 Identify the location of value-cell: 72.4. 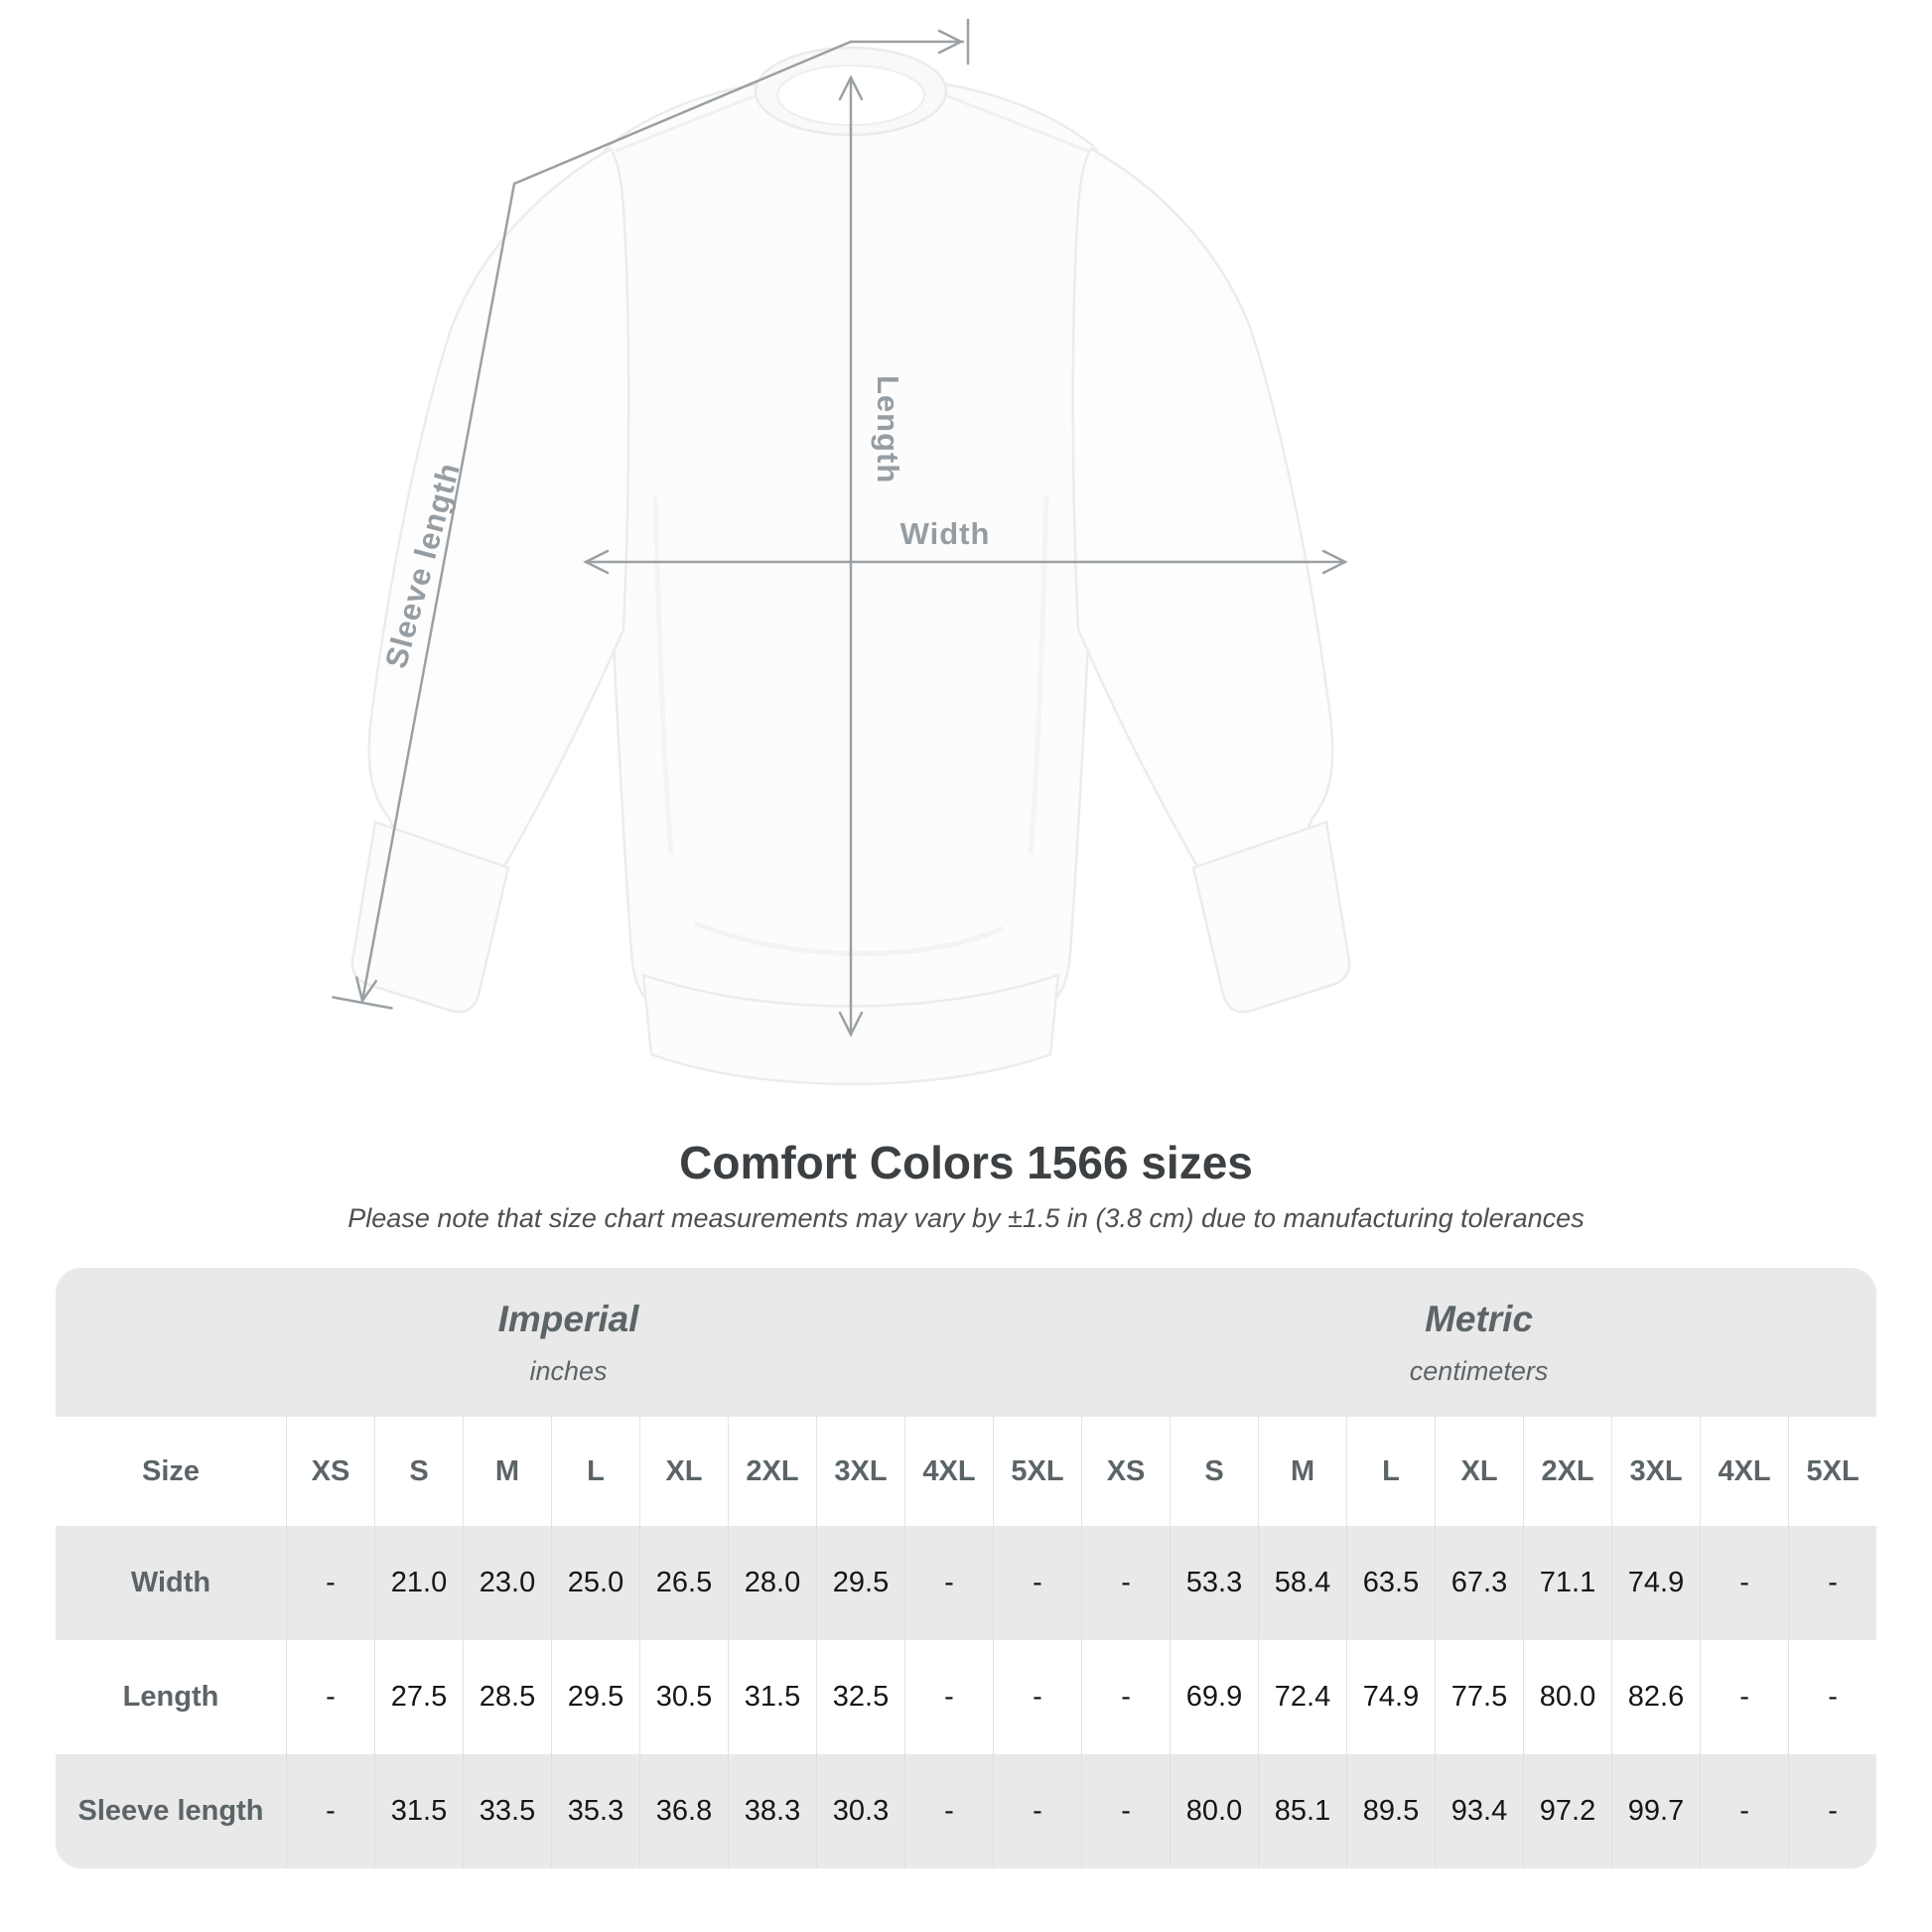
(1302, 1697).